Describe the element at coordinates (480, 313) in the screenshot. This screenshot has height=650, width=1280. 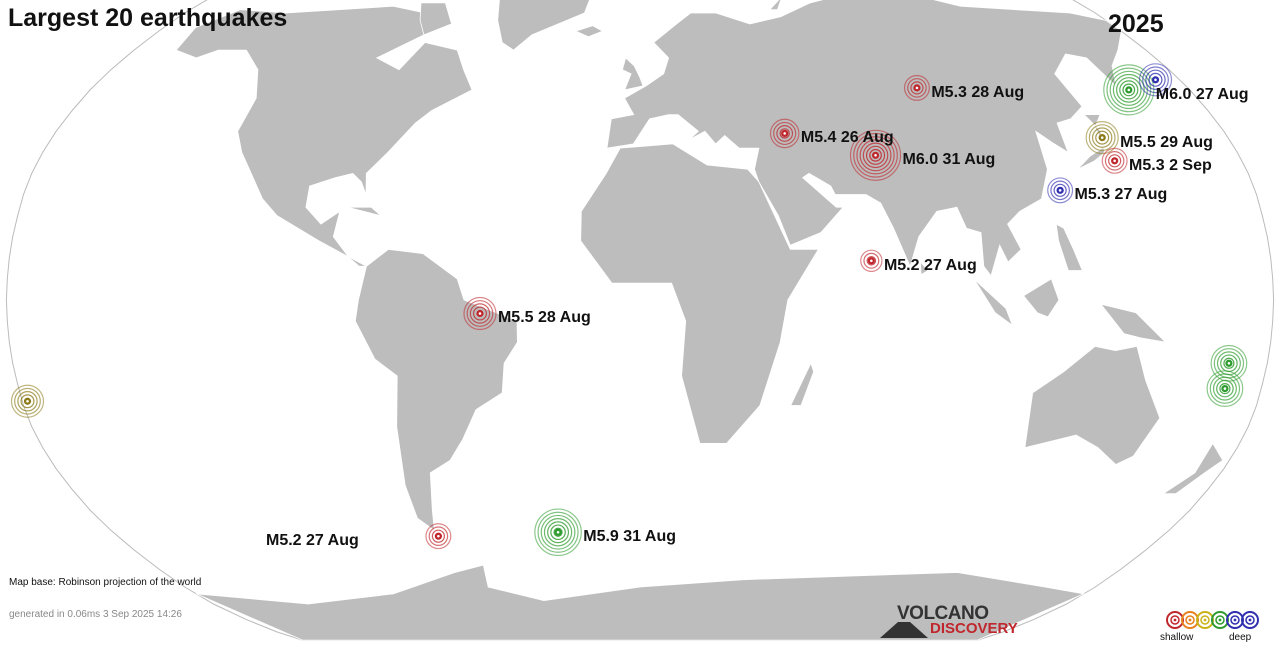
I see `quake-brazil-marker` at that location.